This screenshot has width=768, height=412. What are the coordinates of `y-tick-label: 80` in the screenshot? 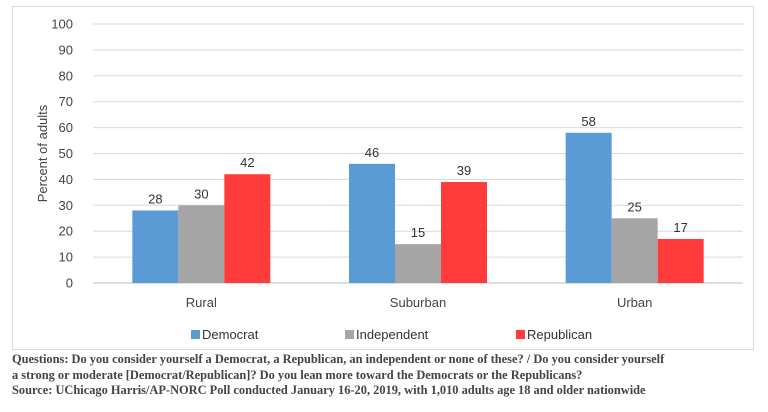 It's located at (66, 75).